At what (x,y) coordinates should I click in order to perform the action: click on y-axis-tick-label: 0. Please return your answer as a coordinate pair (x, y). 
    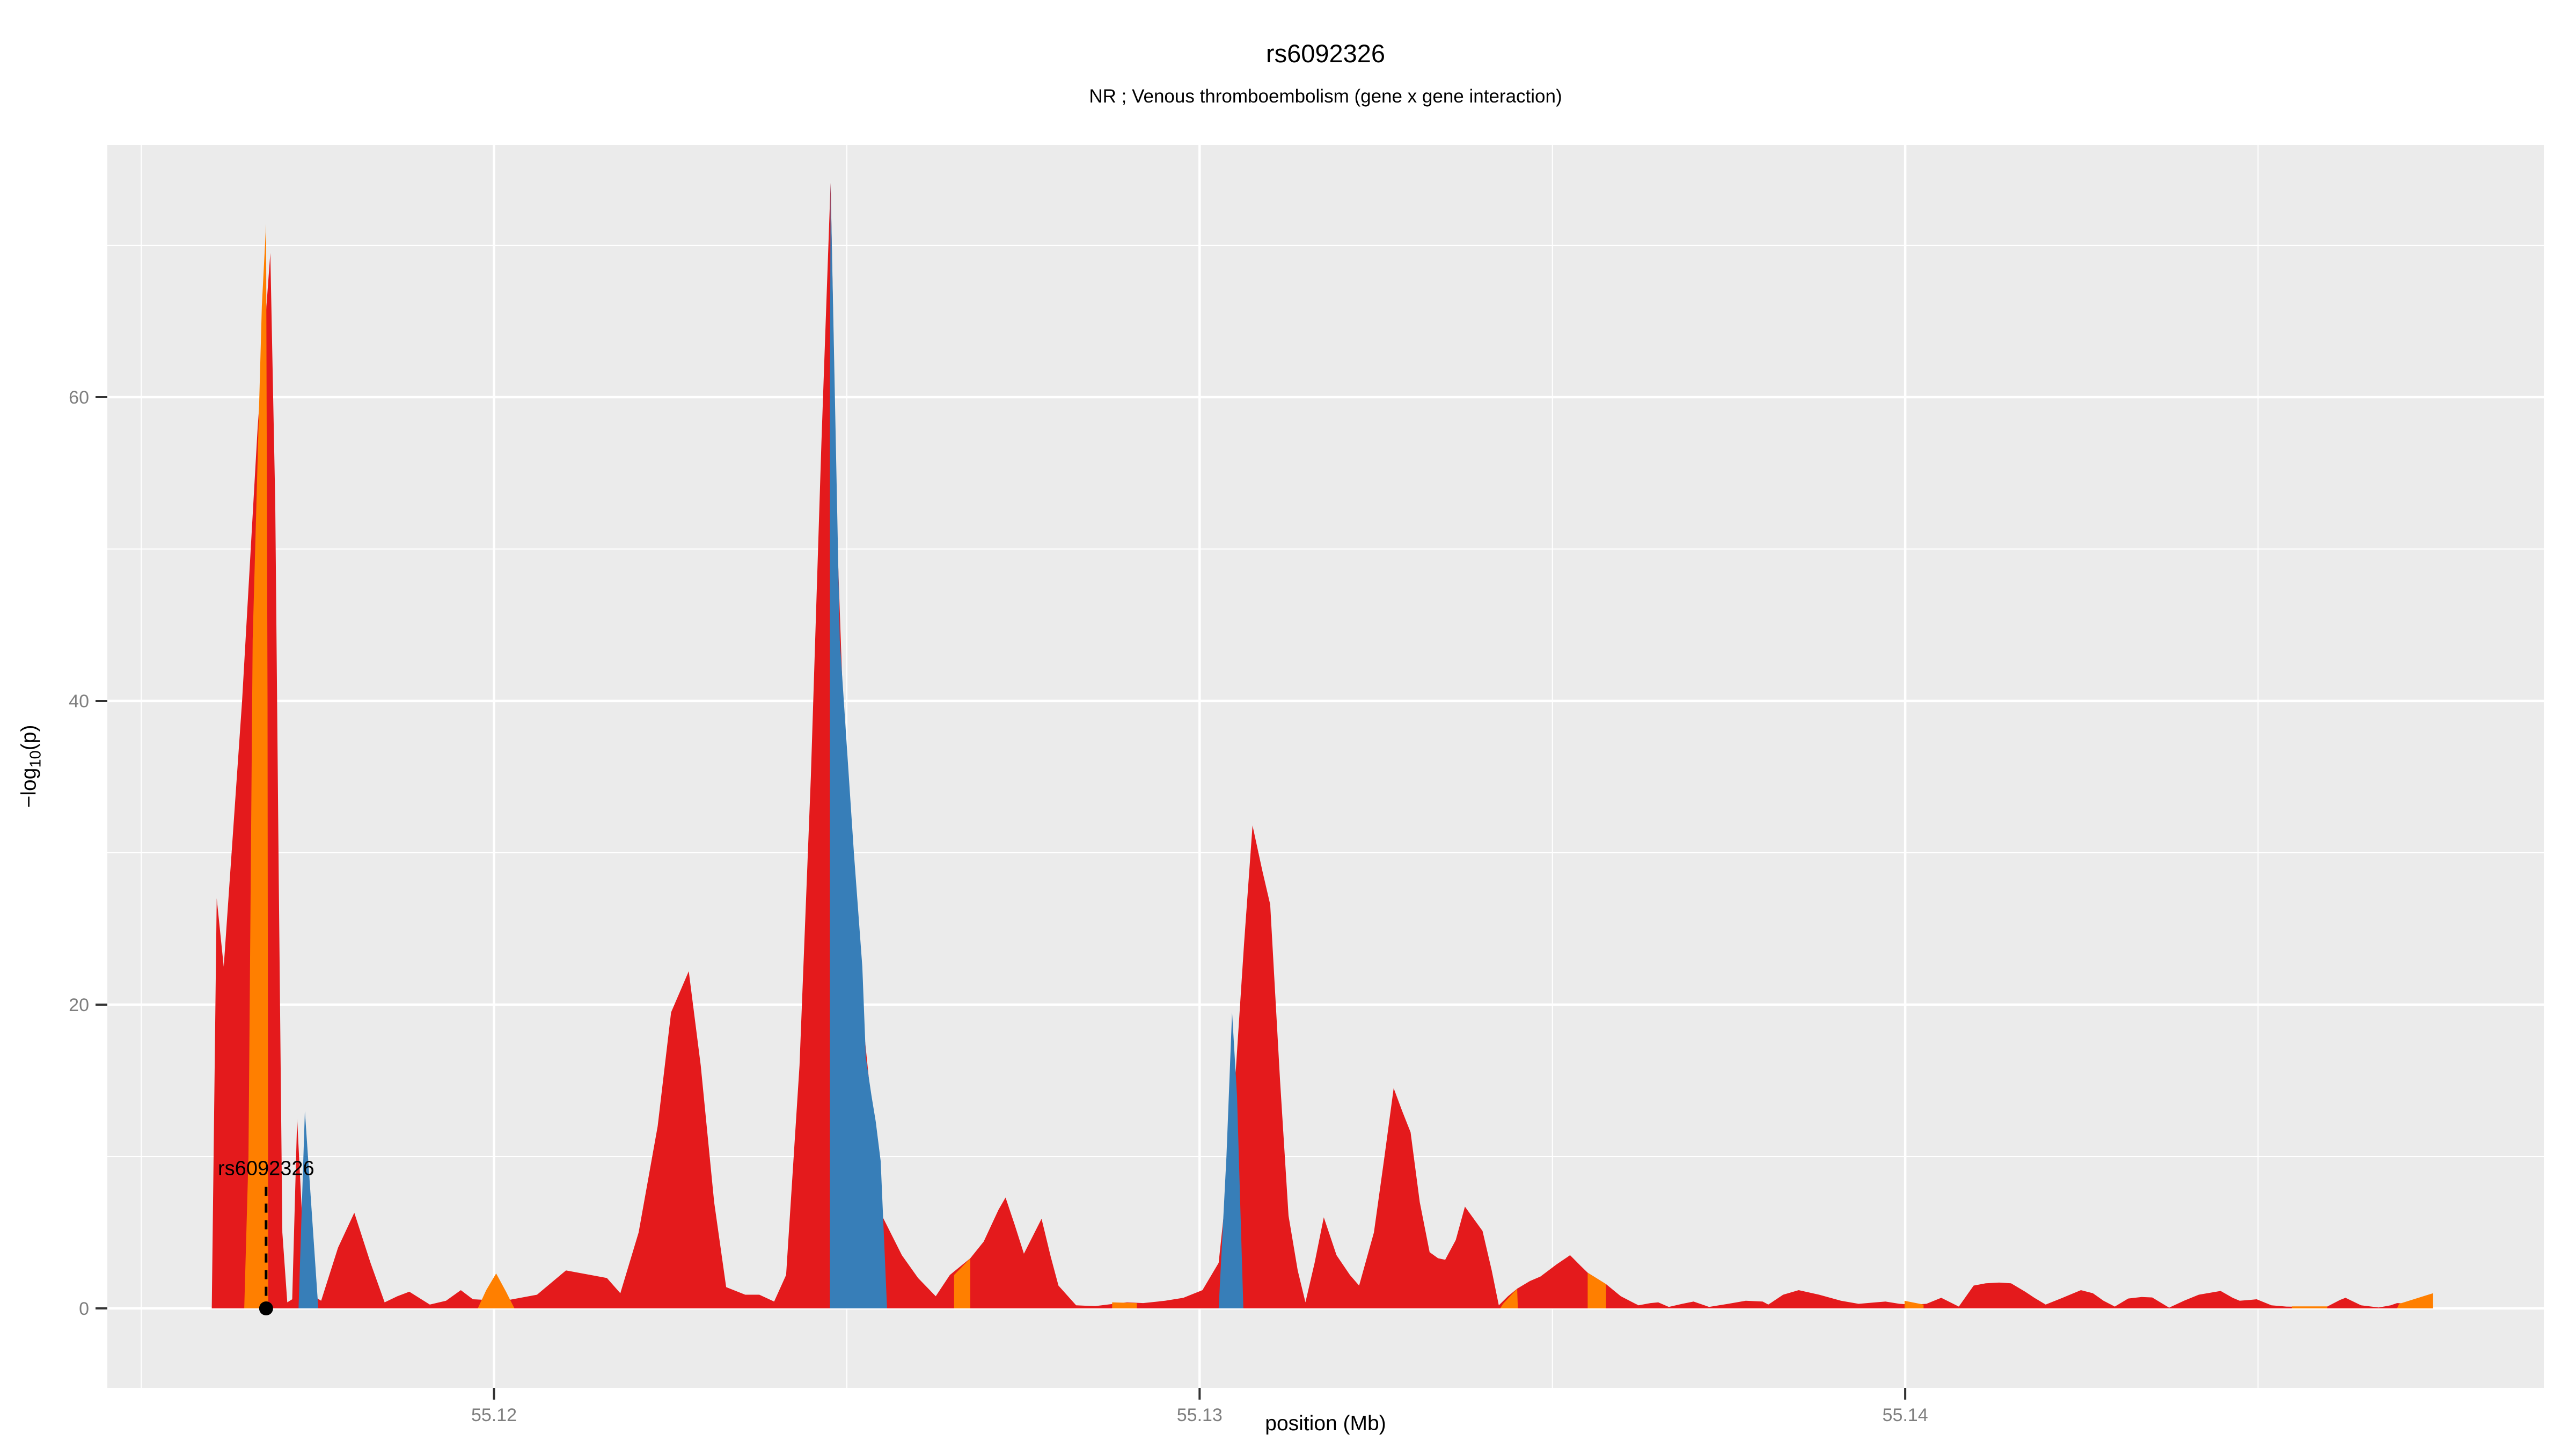
    Looking at the image, I should click on (84, 1309).